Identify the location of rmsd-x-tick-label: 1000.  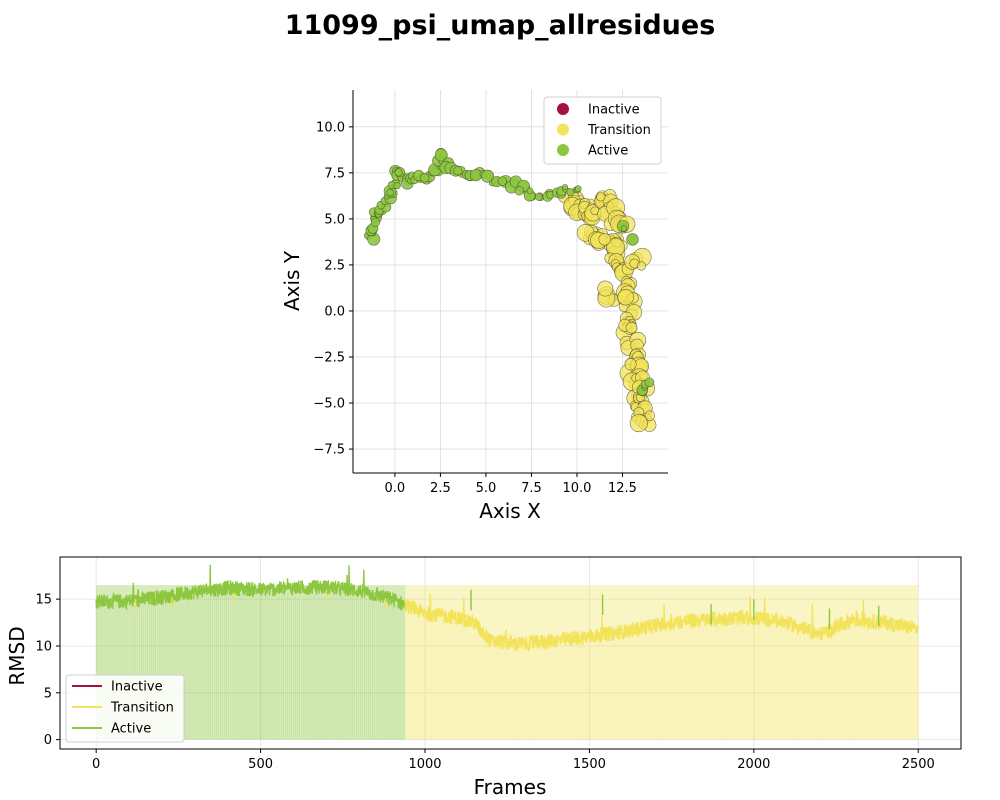
(424, 764).